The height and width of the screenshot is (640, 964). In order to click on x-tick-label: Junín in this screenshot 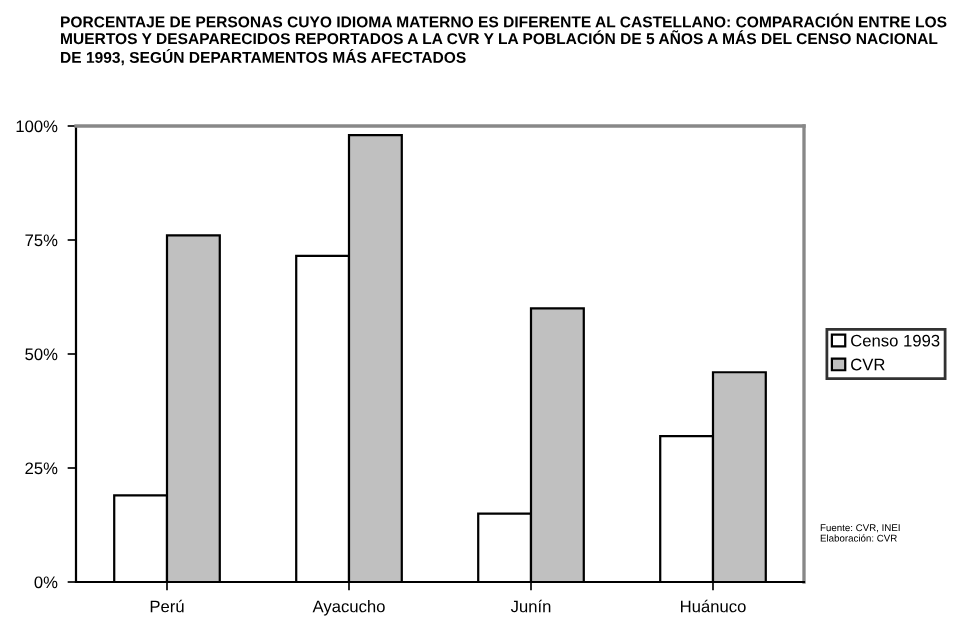, I will do `click(530, 606)`.